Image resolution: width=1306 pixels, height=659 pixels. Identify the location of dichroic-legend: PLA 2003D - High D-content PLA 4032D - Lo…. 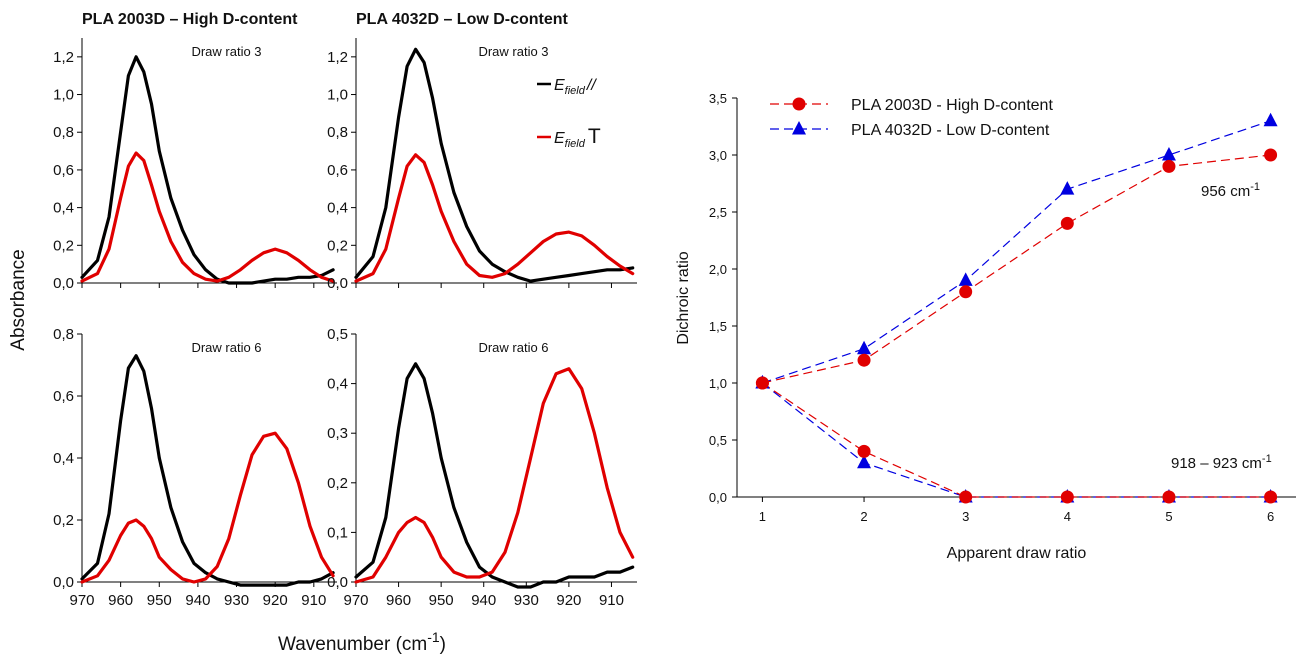
(911, 118).